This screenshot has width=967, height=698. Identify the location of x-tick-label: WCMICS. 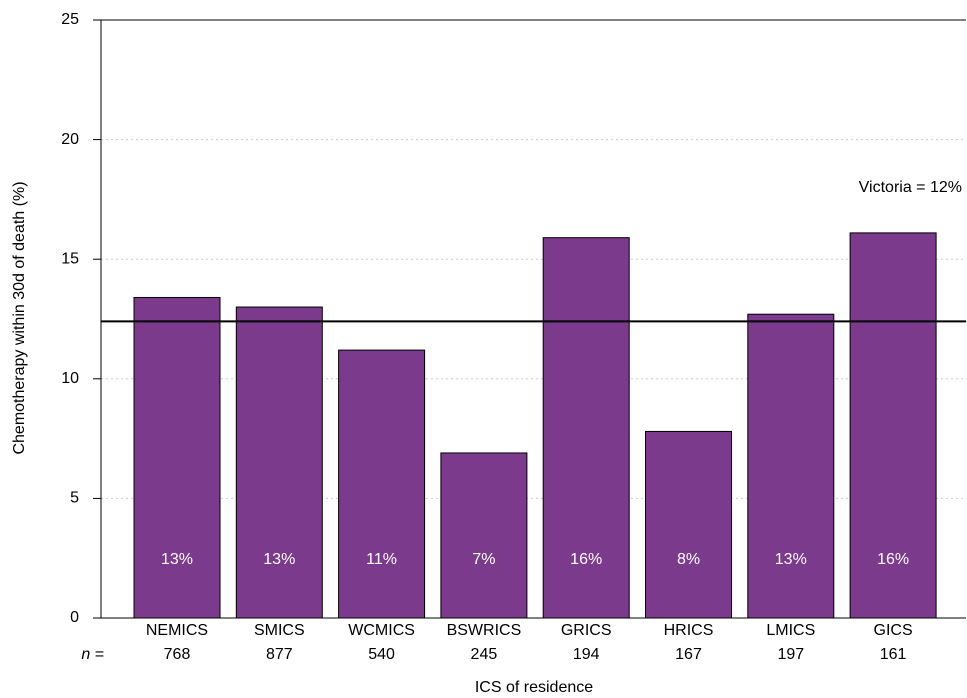
(381, 630).